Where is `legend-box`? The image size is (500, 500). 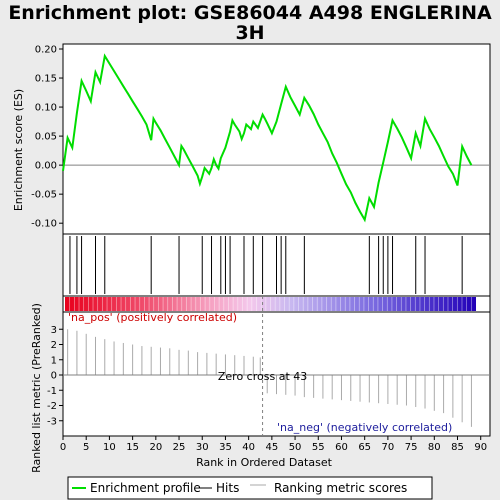
legend-box is located at coordinates (250, 488).